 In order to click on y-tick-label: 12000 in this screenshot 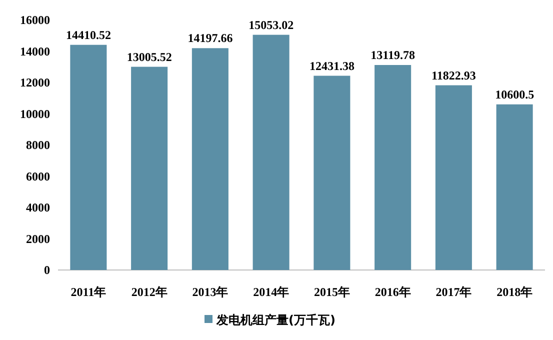, I will do `click(35, 83)`.